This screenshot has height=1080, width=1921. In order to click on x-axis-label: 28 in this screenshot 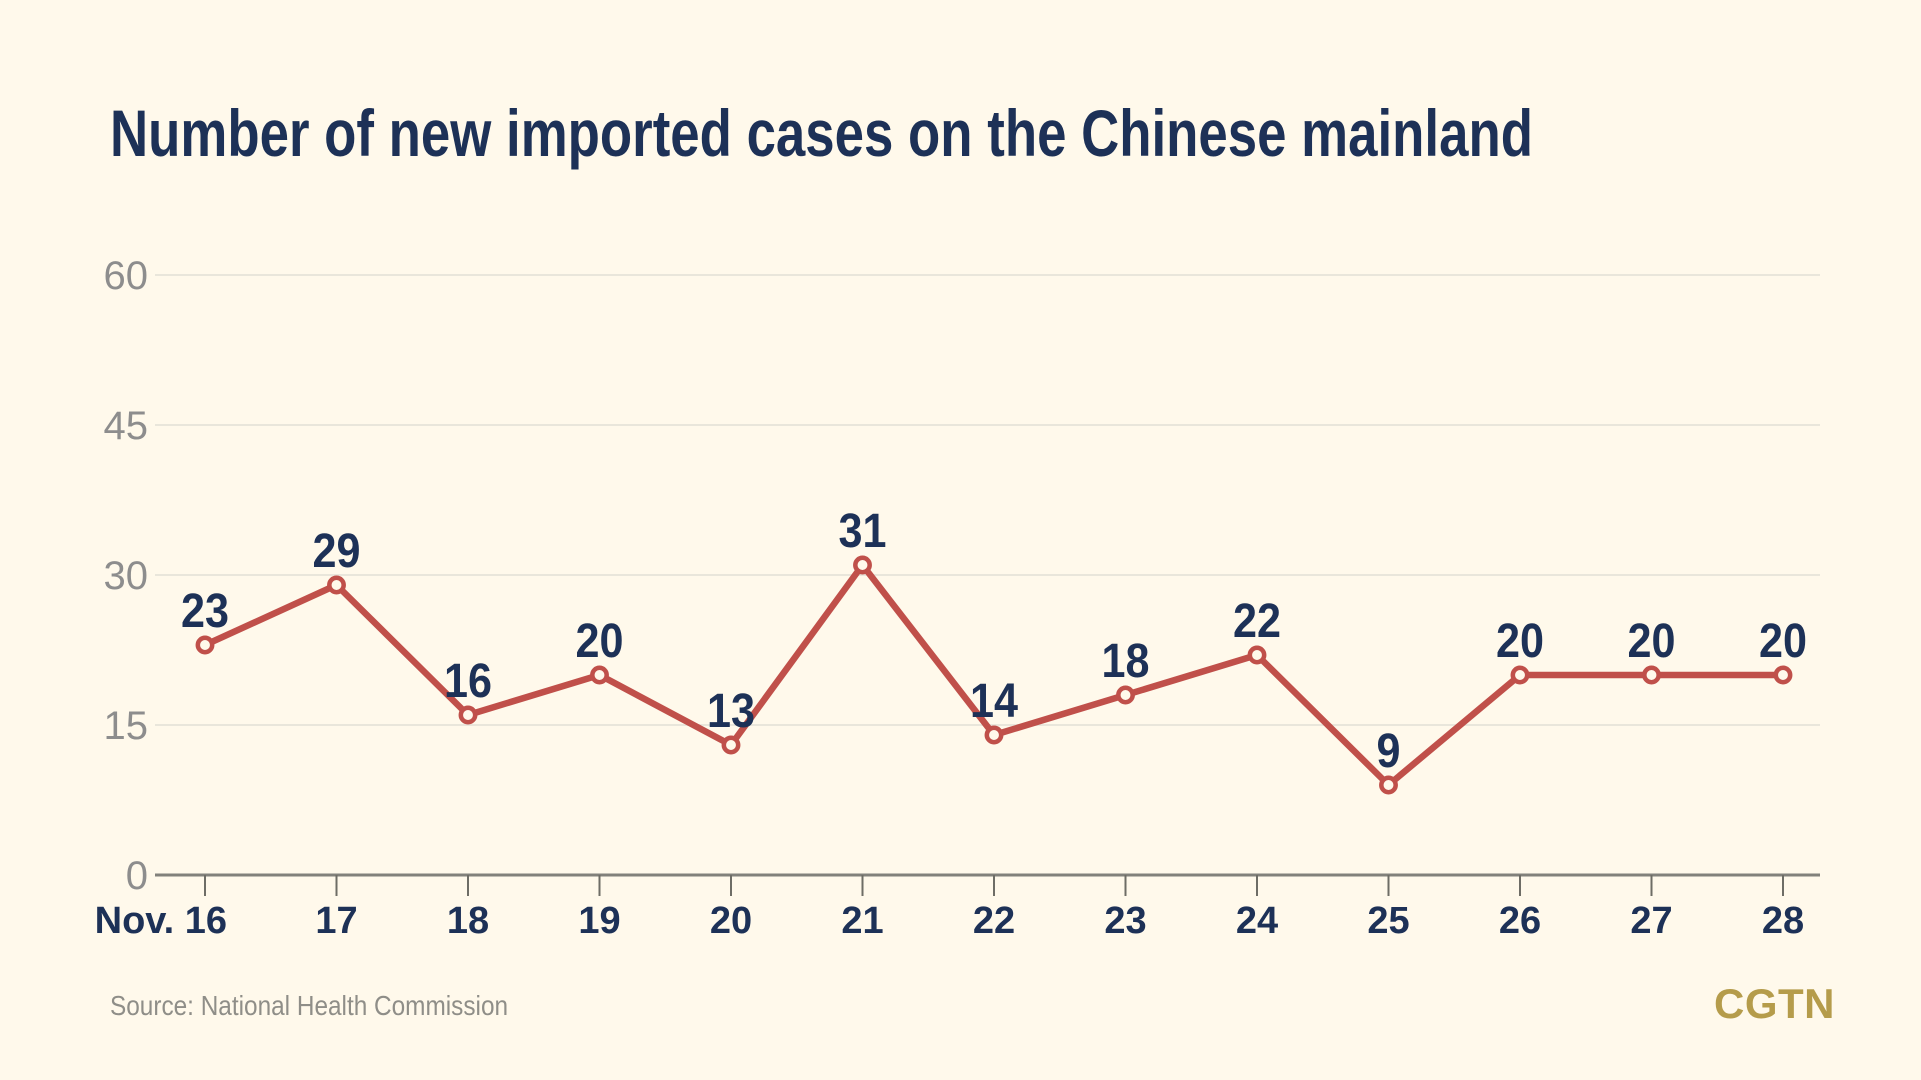, I will do `click(1783, 921)`.